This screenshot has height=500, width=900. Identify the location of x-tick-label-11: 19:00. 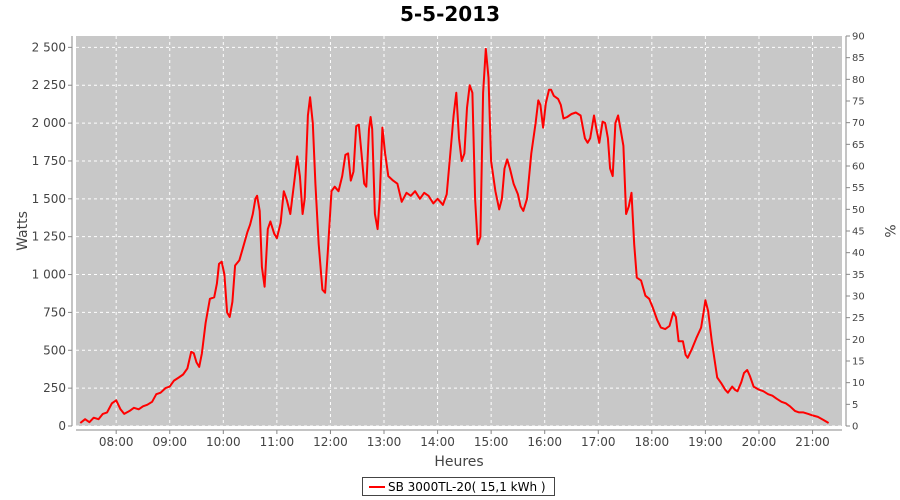
(705, 442).